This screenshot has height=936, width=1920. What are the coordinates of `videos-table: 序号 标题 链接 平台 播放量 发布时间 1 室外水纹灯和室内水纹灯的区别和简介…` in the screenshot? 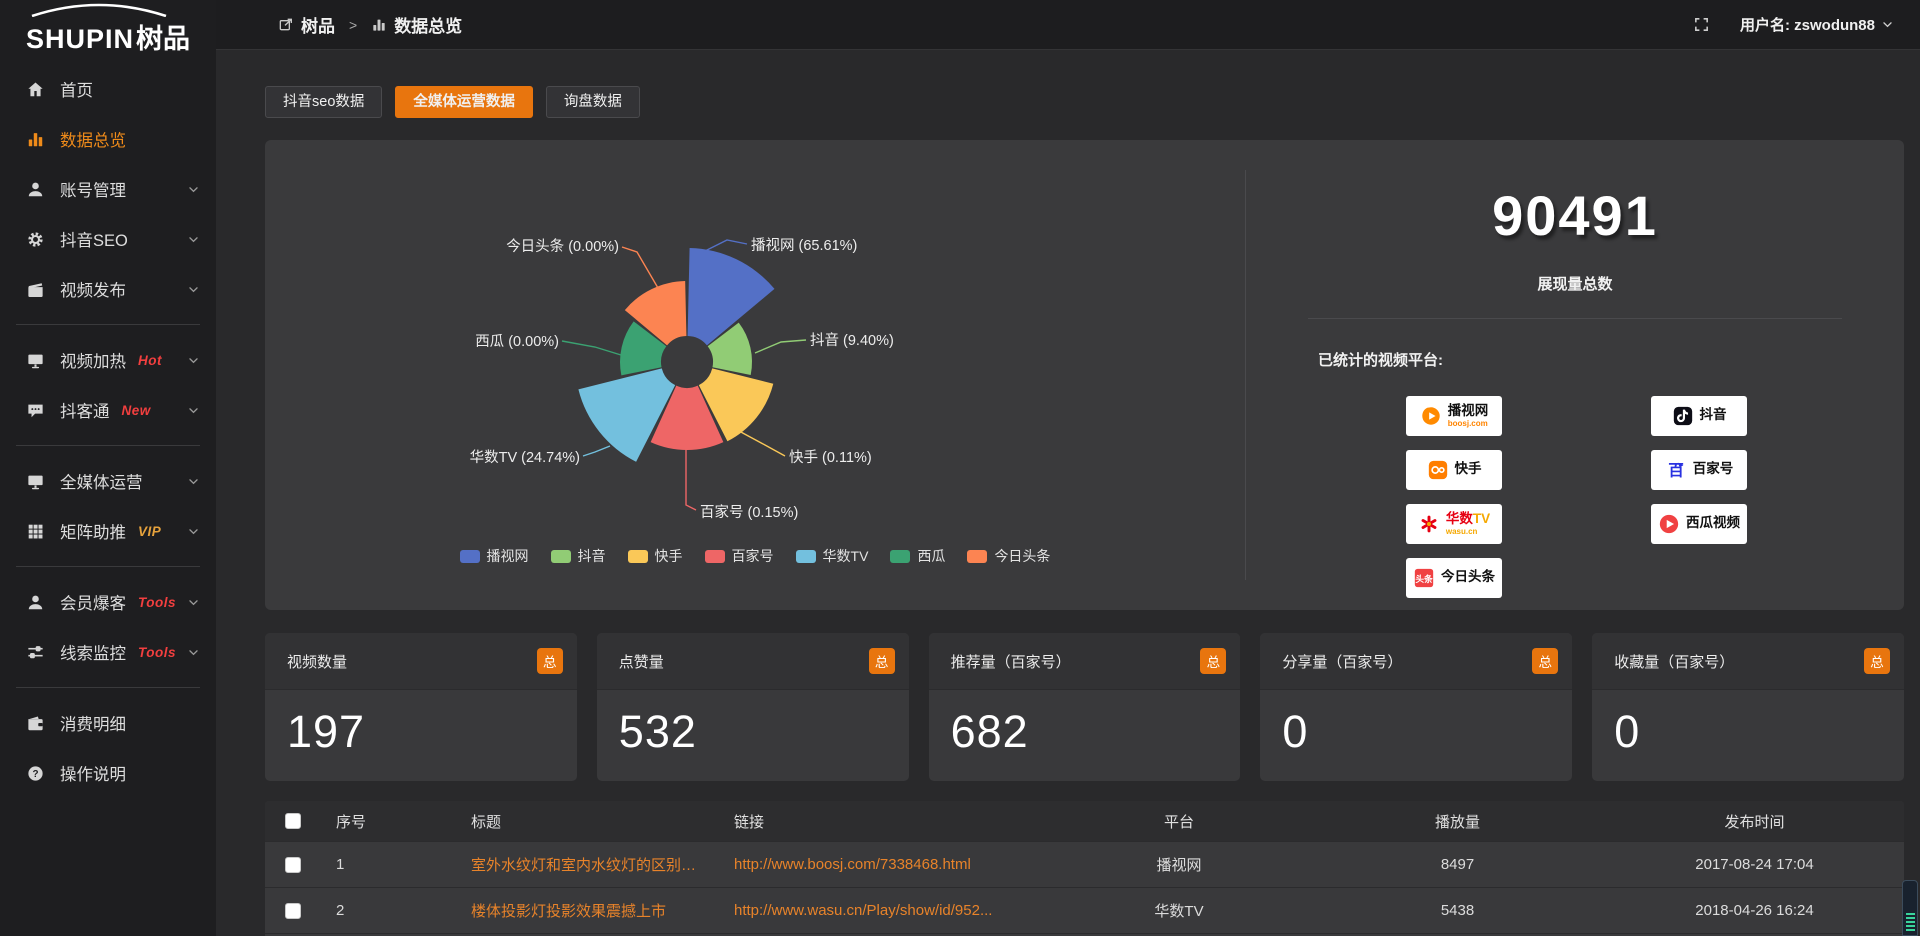 It's located at (1084, 868).